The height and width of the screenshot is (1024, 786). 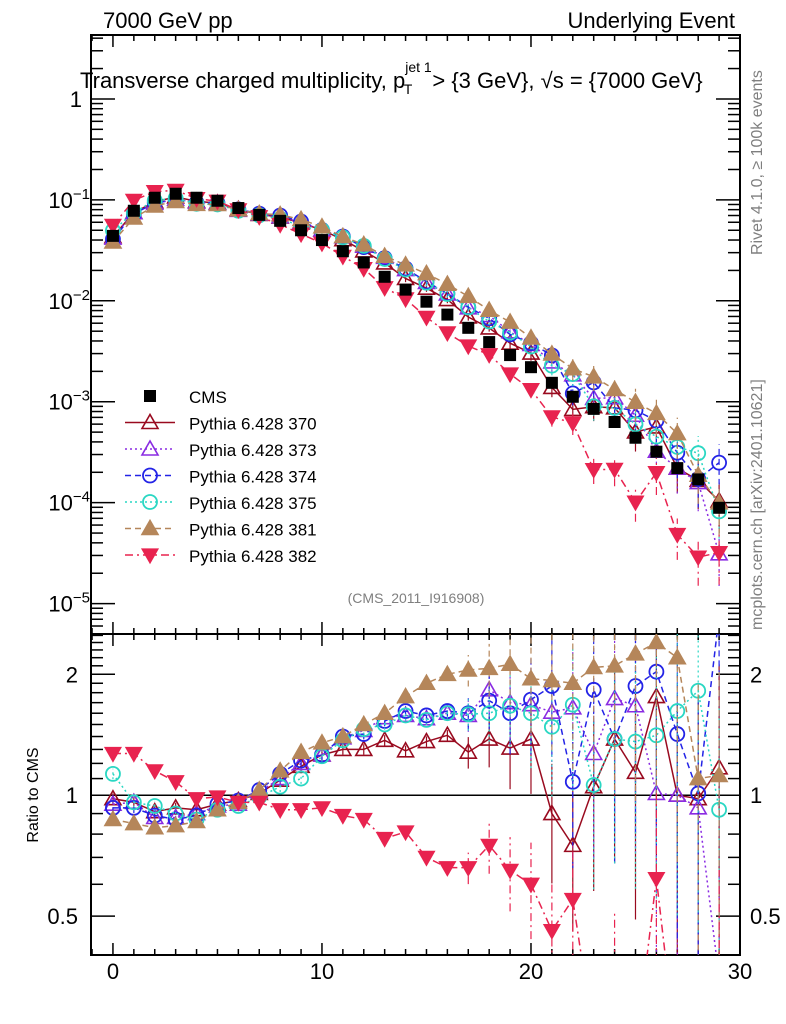 I want to click on y-tick-label: 10⁻⁵, so click(x=69, y=603).